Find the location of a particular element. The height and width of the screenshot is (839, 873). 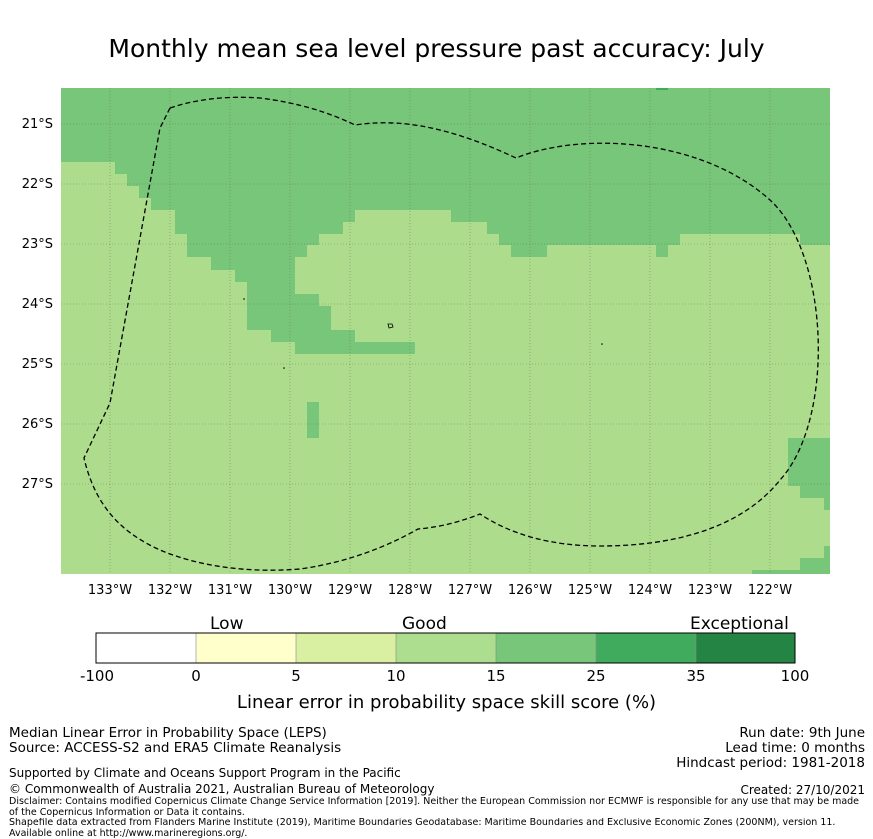

lon-label: 133°W is located at coordinates (110, 590).